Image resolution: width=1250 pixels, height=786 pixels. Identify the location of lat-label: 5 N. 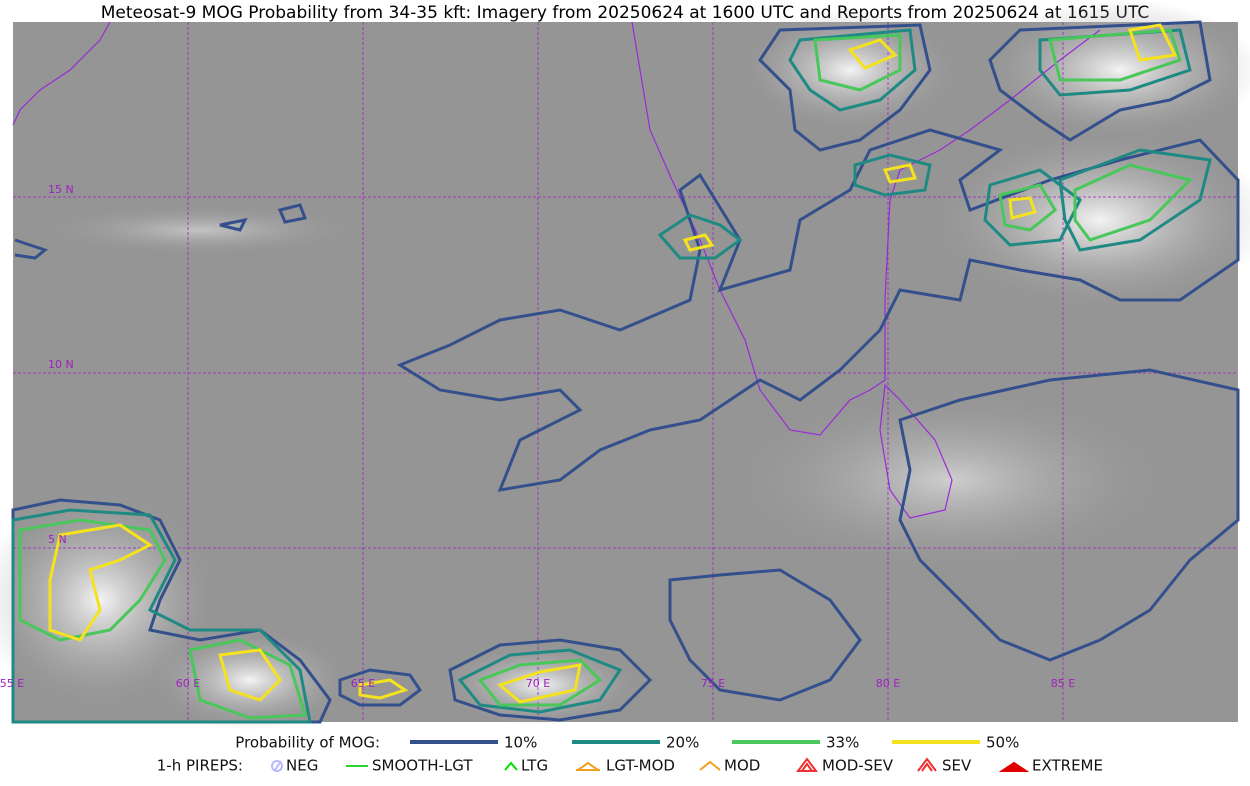
(57, 539).